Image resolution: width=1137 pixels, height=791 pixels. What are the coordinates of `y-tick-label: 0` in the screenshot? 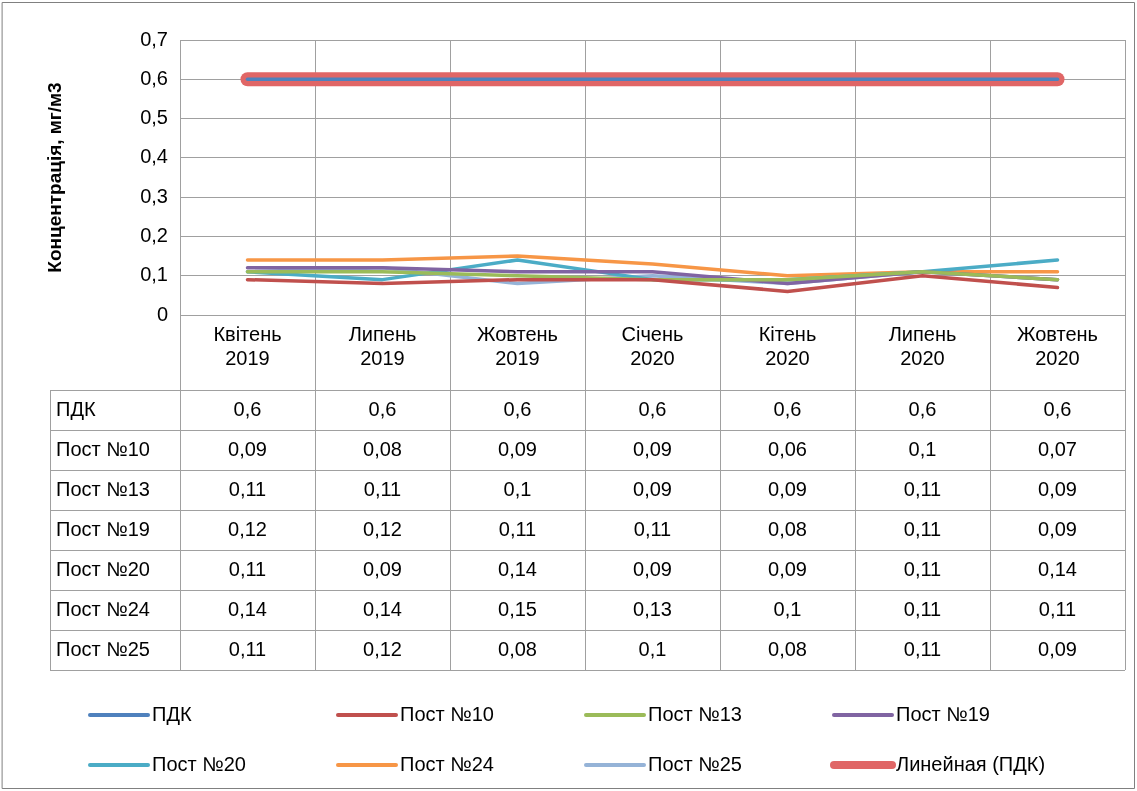 It's located at (162, 313).